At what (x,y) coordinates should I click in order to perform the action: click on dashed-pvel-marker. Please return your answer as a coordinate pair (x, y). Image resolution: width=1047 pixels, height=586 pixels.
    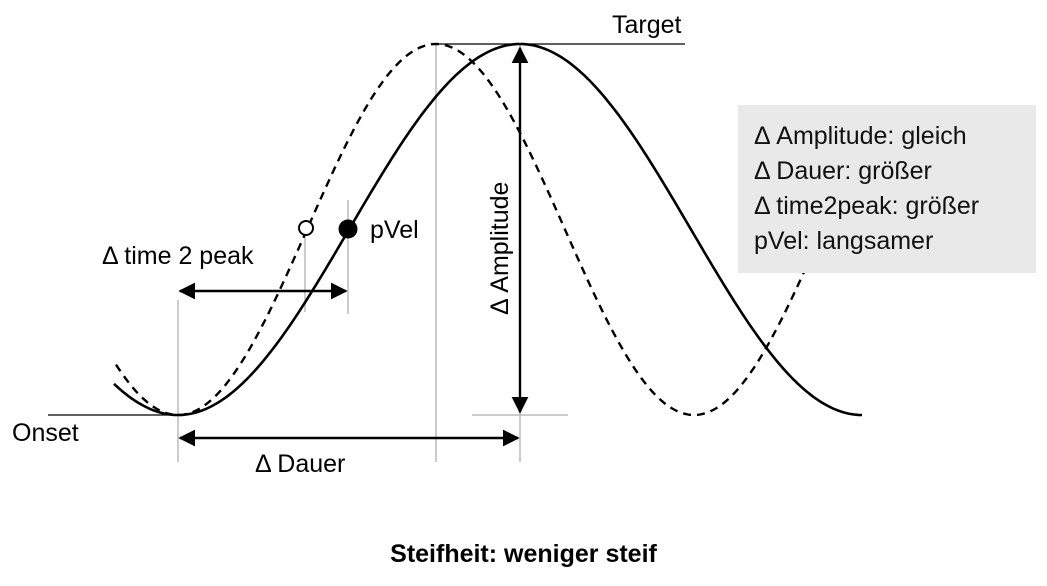
    Looking at the image, I should click on (306, 228).